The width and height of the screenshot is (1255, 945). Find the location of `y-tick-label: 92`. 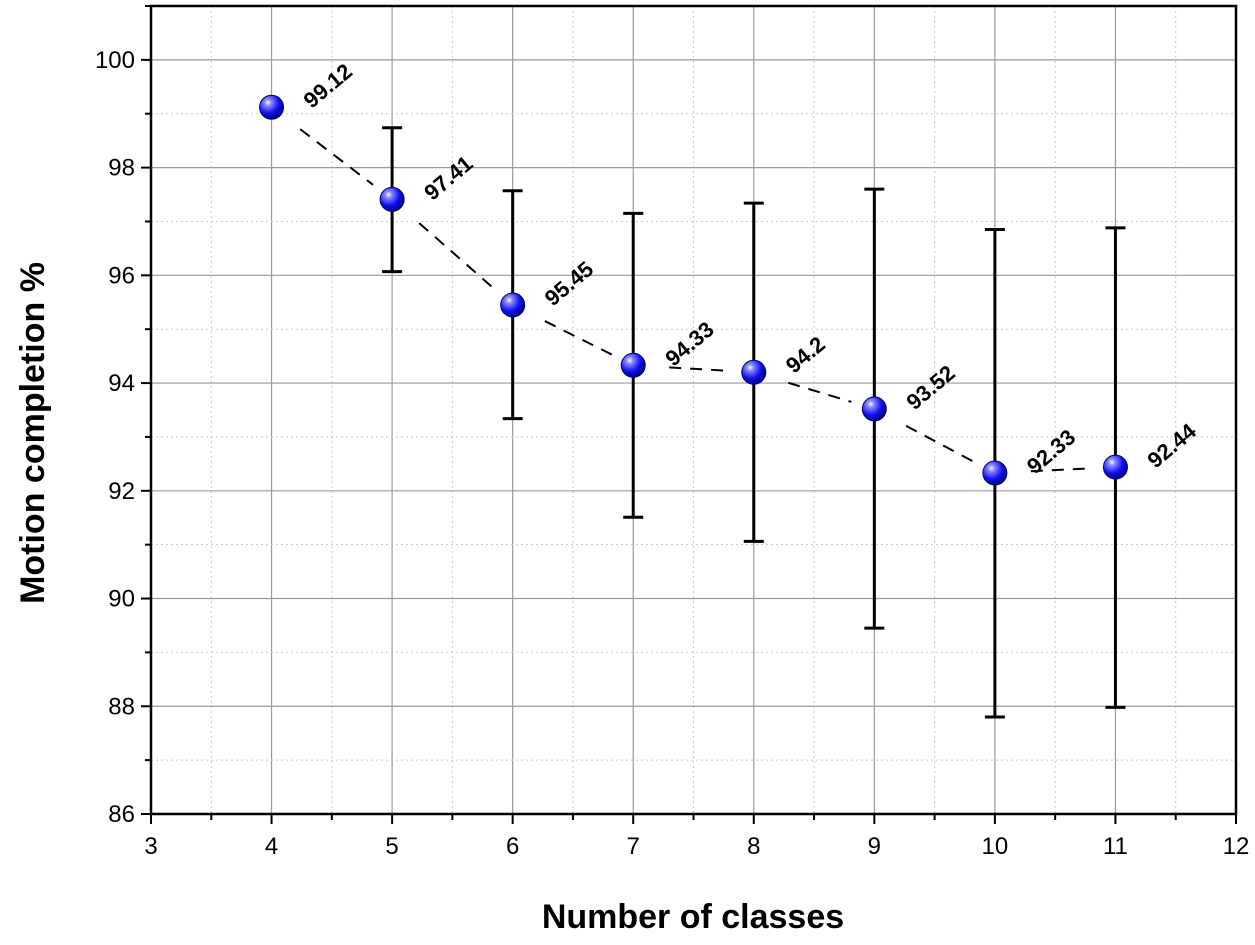

y-tick-label: 92 is located at coordinates (121, 491).